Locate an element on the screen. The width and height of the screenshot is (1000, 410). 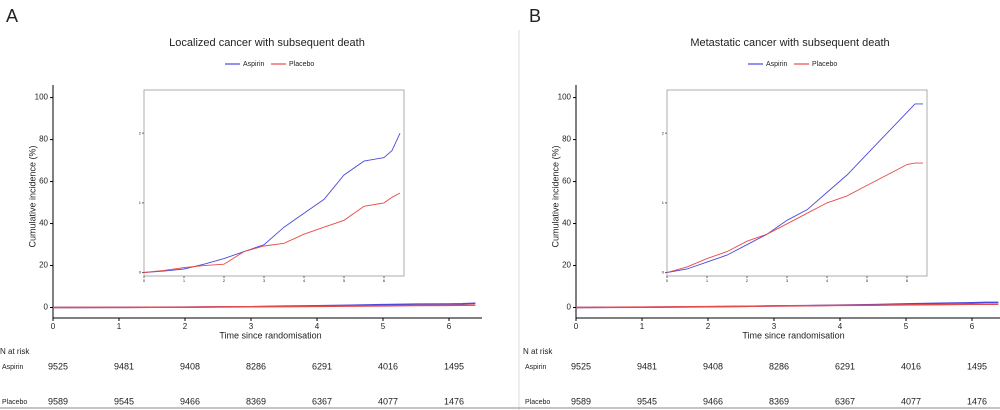
panel-label: B is located at coordinates (535, 16).